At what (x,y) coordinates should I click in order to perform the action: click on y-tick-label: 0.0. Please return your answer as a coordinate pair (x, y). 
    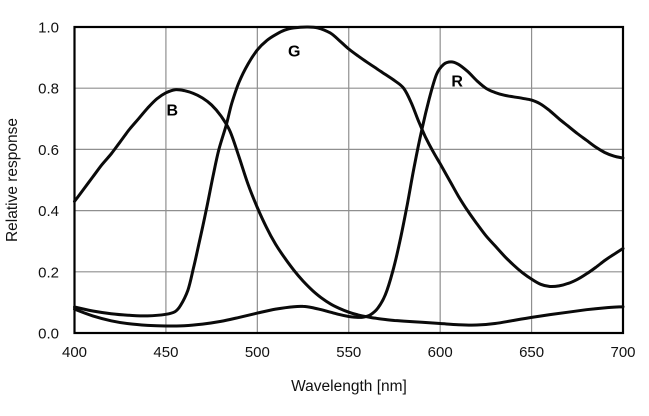
    Looking at the image, I should click on (48, 334).